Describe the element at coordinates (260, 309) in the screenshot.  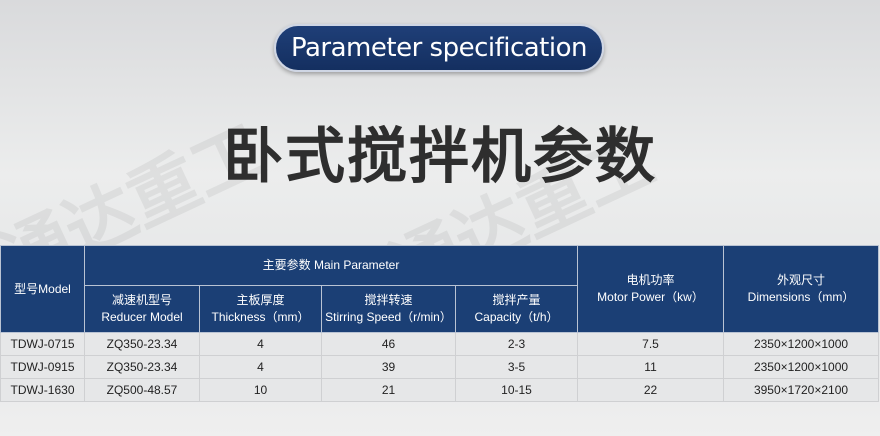
I see `thickness-header: 主板厚度 Thickness（mm）` at that location.